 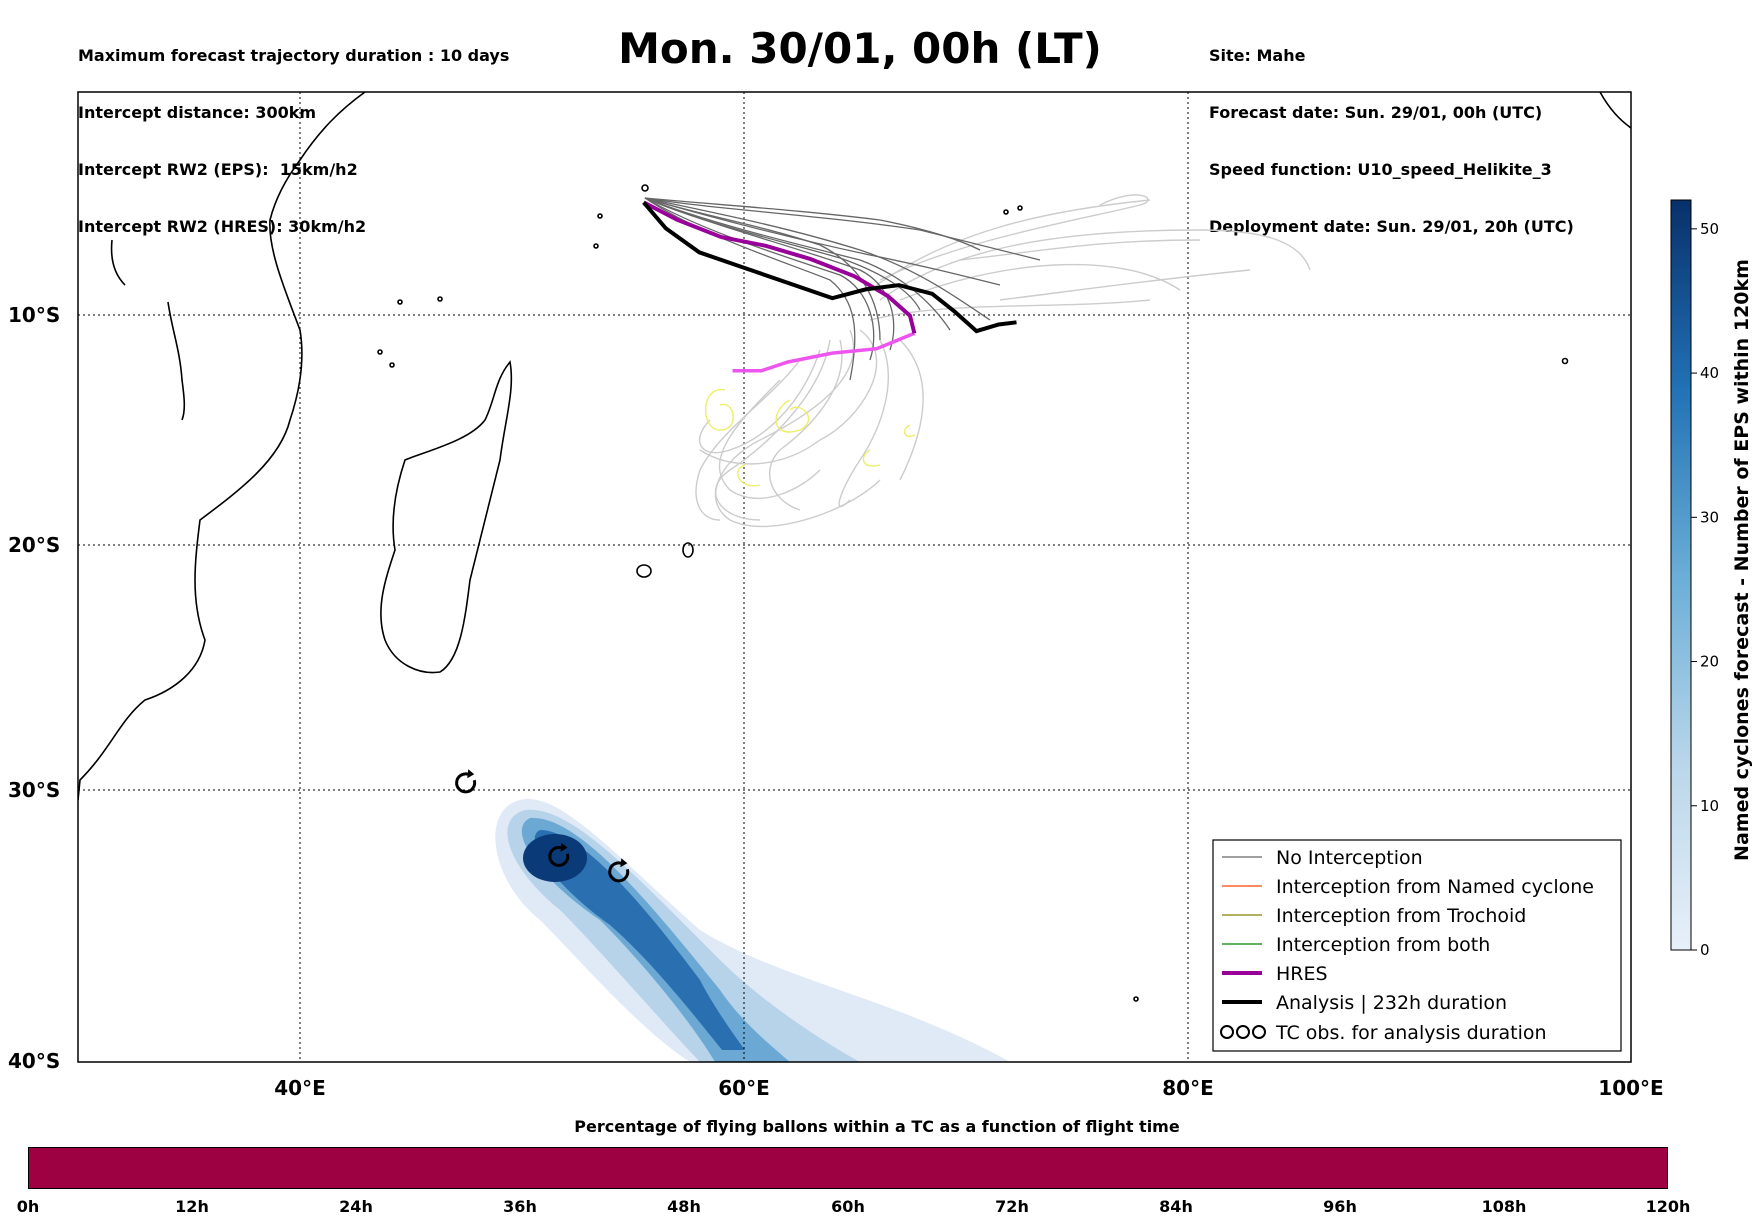 I want to click on legend-label: HRES, so click(x=1302, y=974).